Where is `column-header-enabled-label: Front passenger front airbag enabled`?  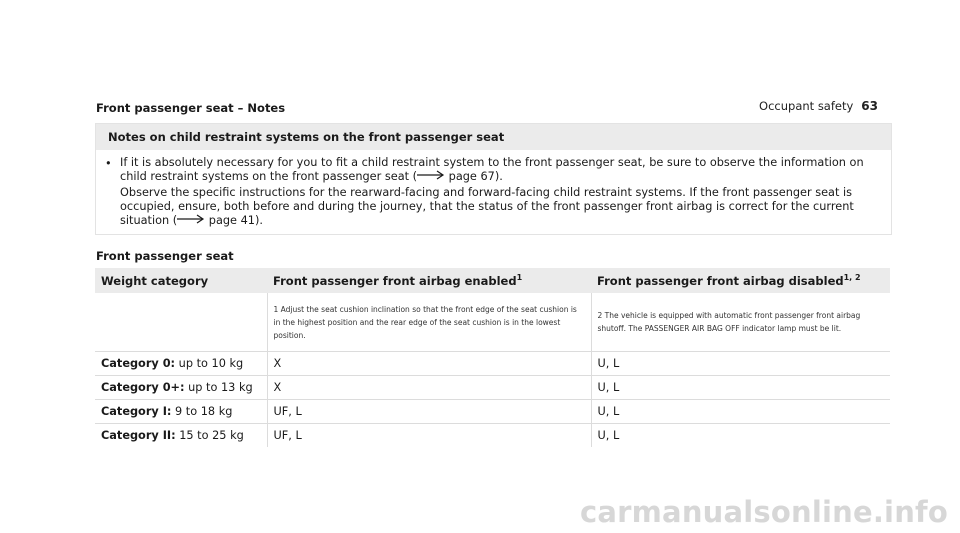 column-header-enabled-label: Front passenger front airbag enabled is located at coordinates (395, 280).